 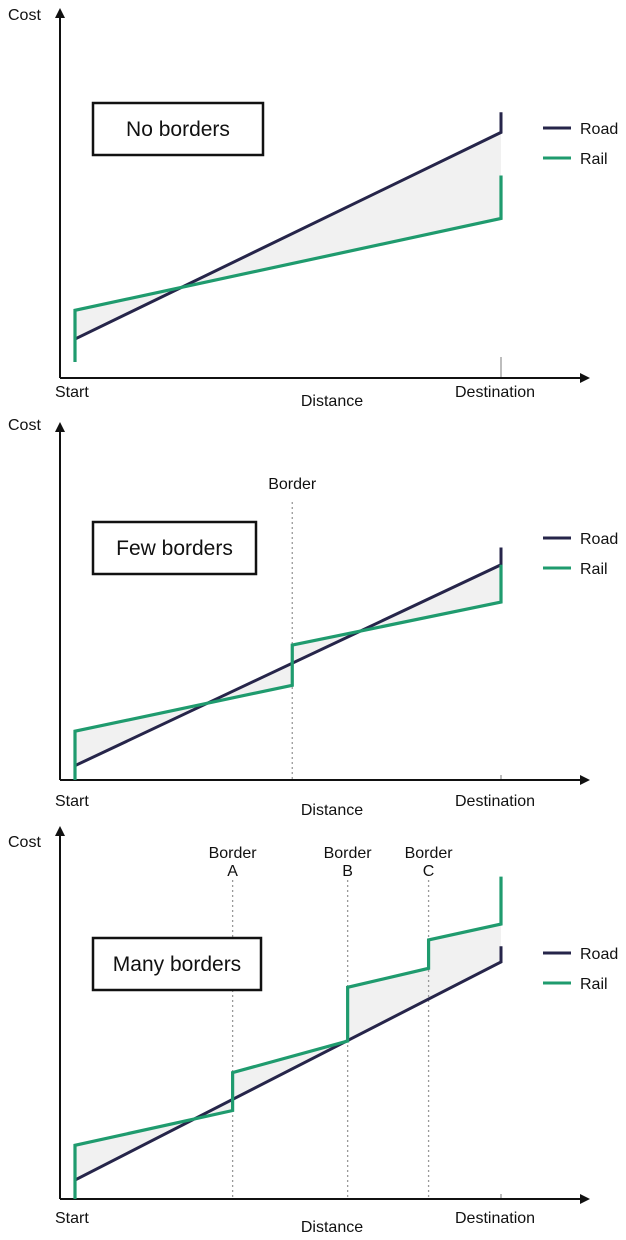 I want to click on series-road-line, so click(x=288, y=663).